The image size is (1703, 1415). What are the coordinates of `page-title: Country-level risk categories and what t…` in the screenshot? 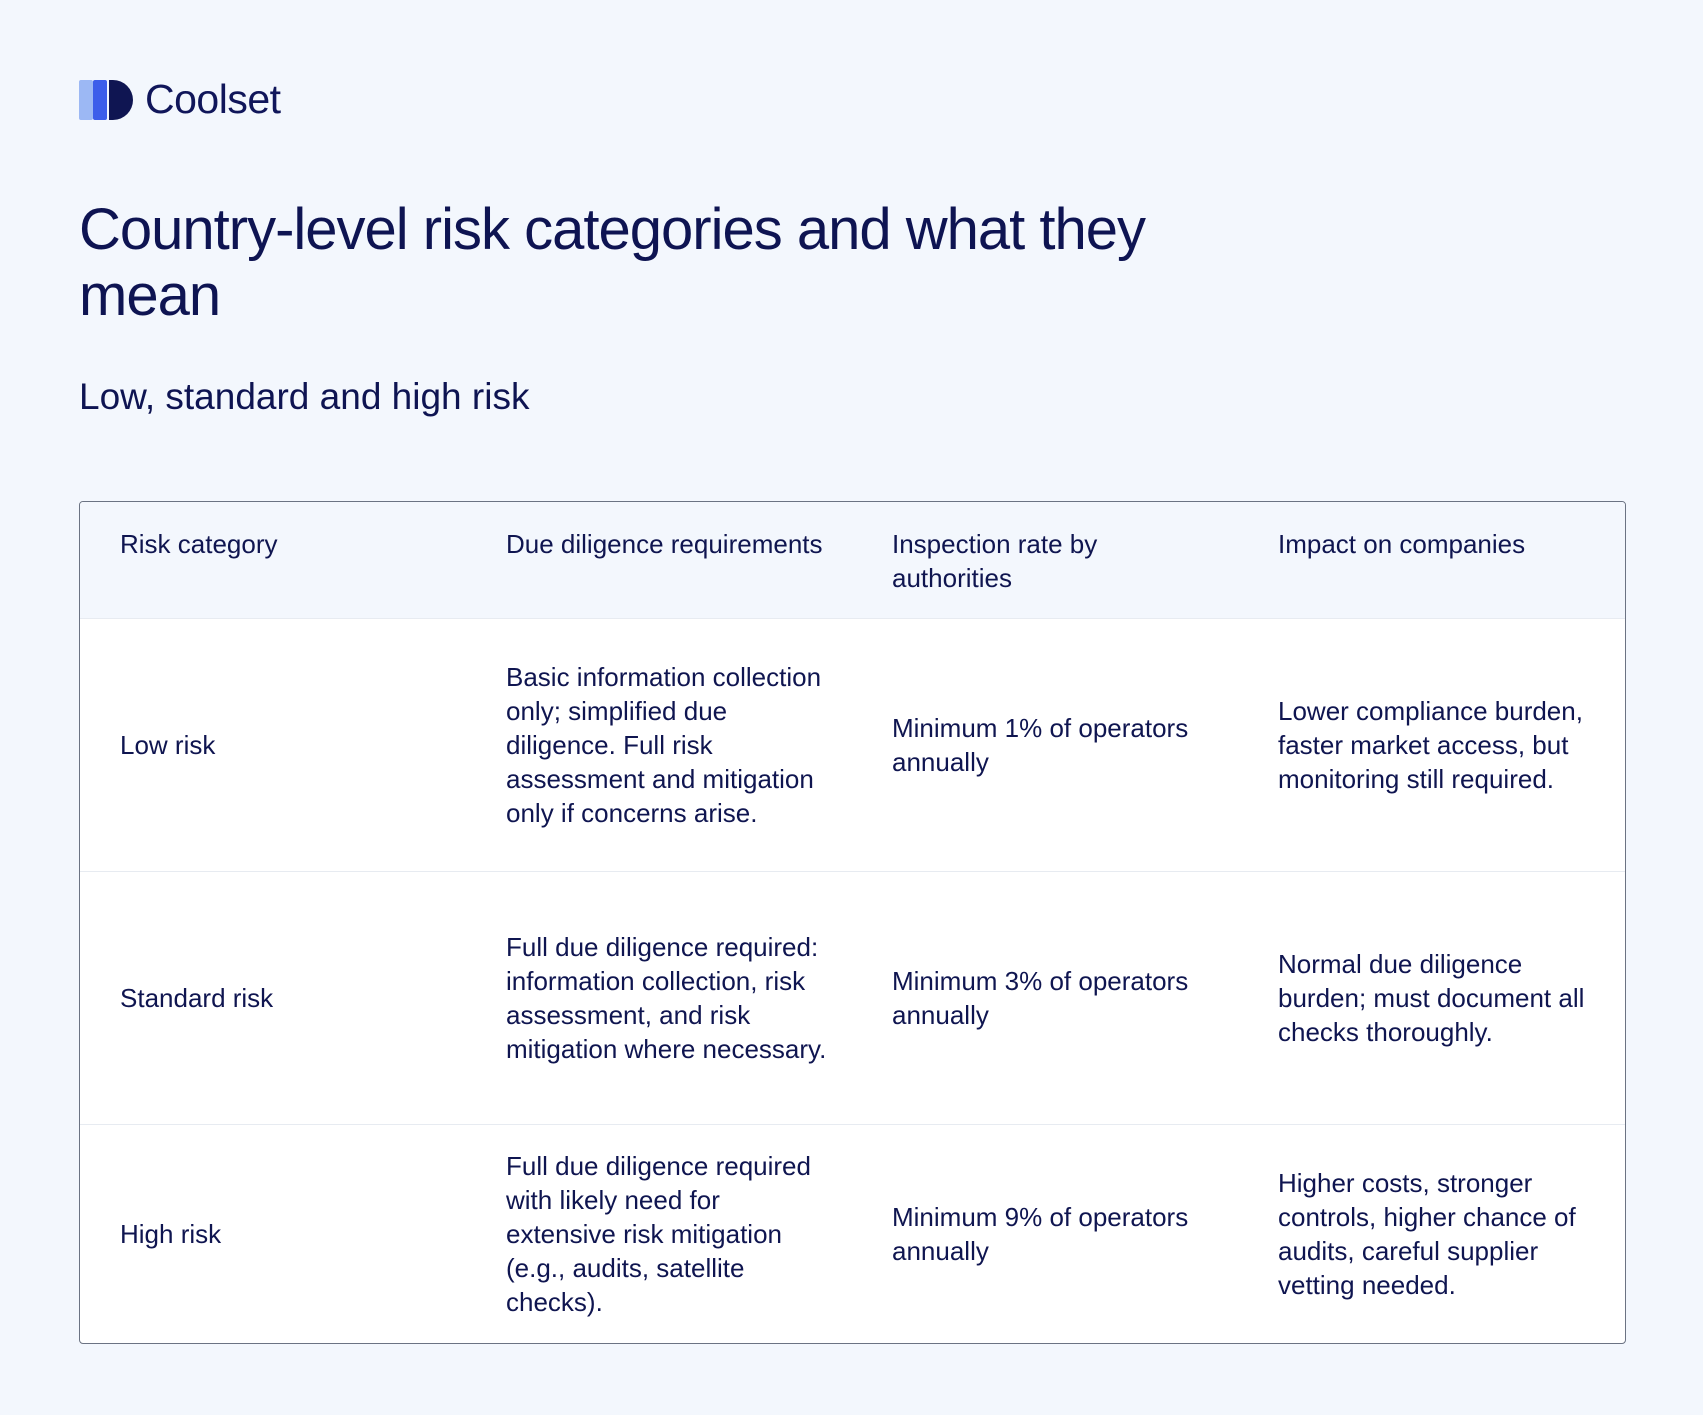 It's located at (612, 262).